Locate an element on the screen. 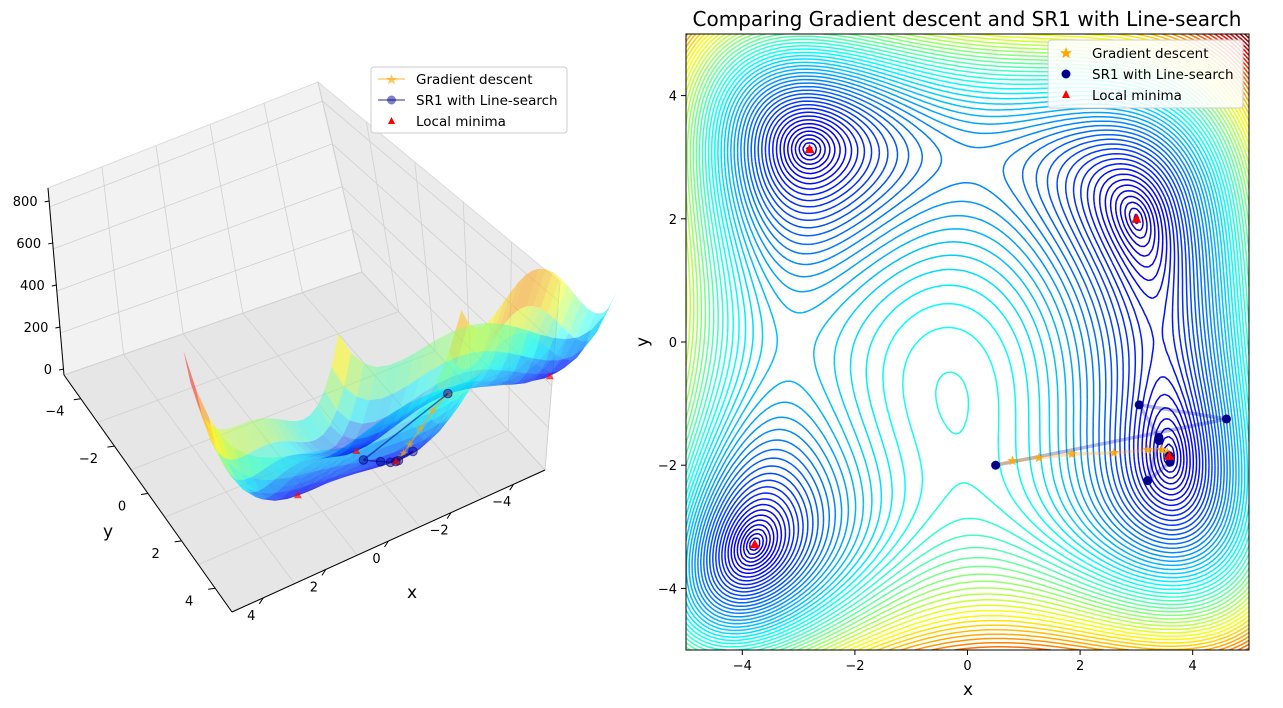  gd-step-arrow is located at coordinates (1092, 453).